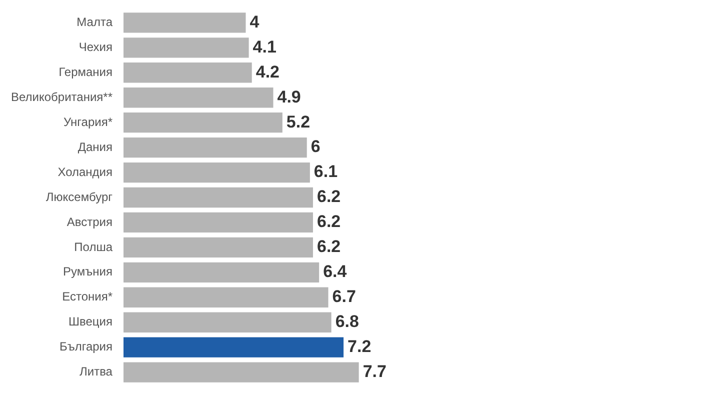  Describe the element at coordinates (85, 347) in the screenshot. I see `y-tick-label: България` at that location.